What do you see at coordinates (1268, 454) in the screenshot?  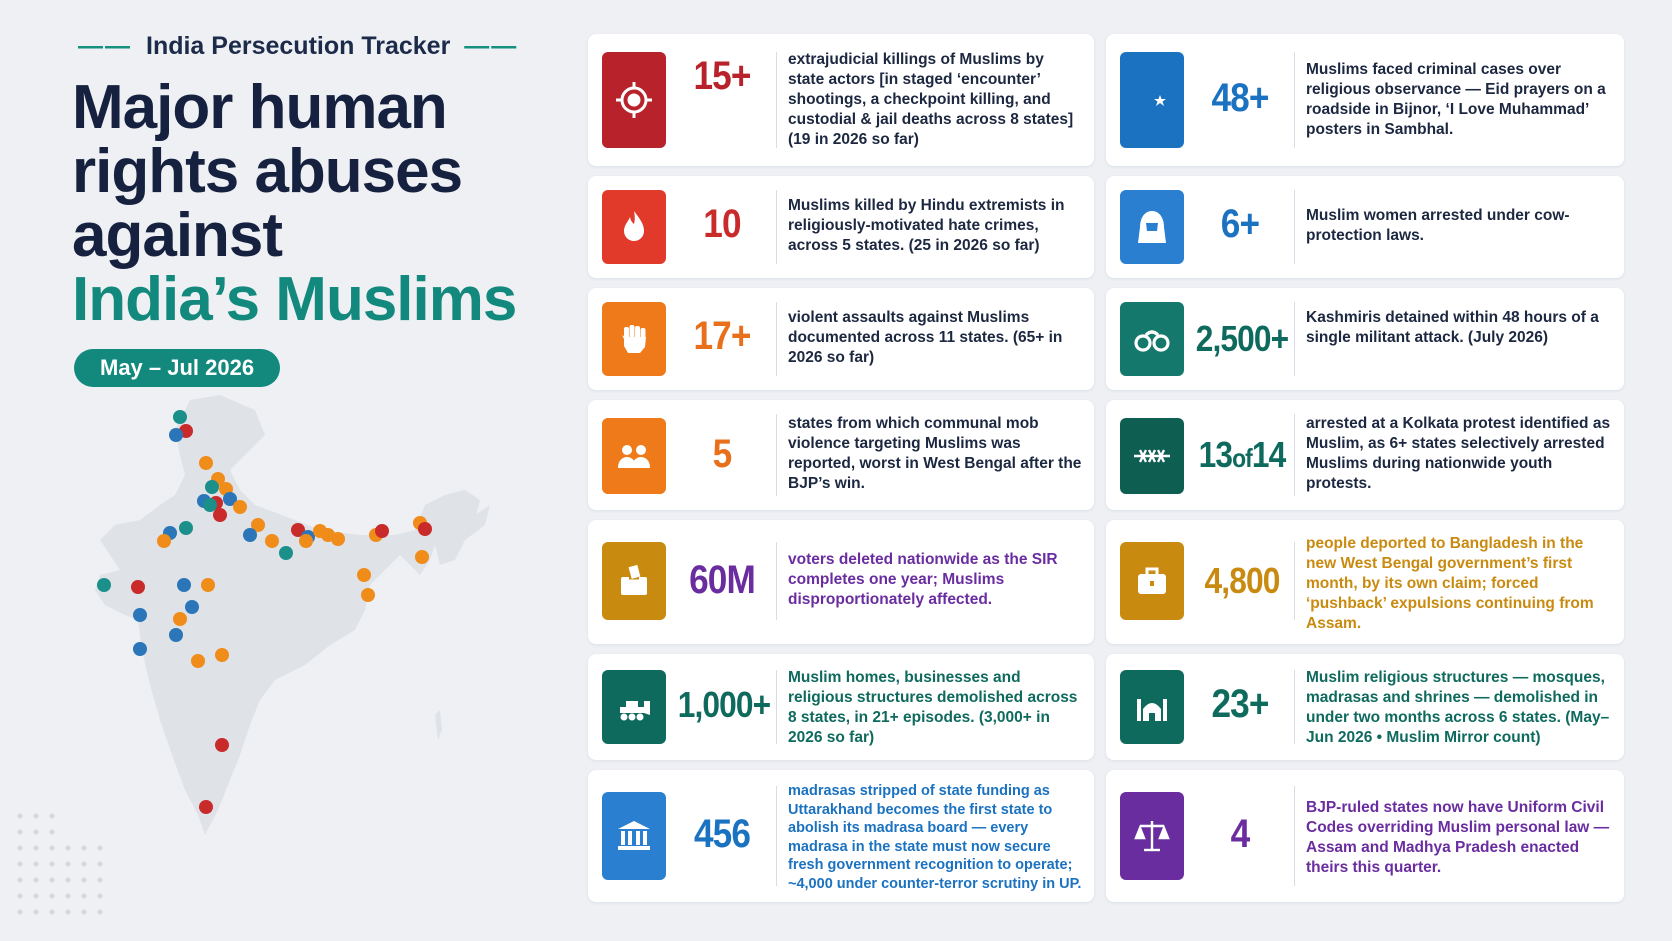 I see `stat-value-total: 14` at bounding box center [1268, 454].